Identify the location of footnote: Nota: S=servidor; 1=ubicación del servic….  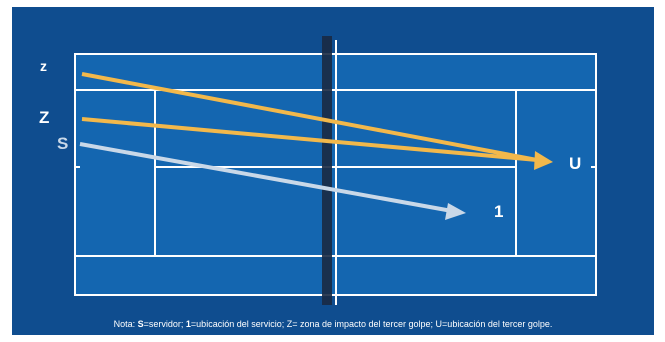
(333, 324).